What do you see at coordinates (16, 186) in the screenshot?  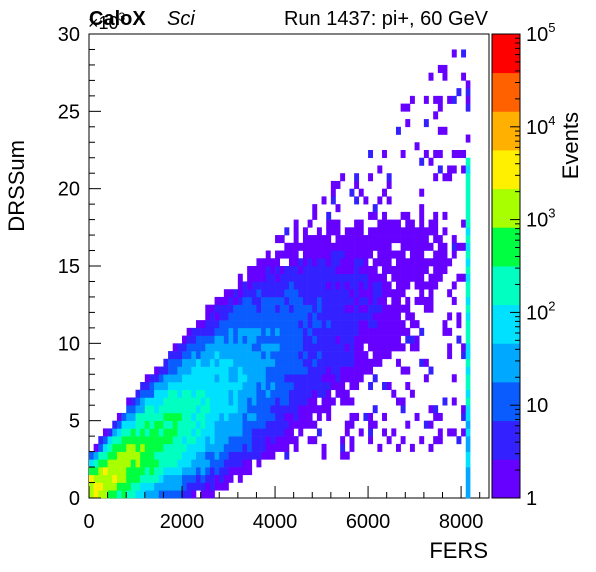 I see `y-axis-title: DRSSum` at bounding box center [16, 186].